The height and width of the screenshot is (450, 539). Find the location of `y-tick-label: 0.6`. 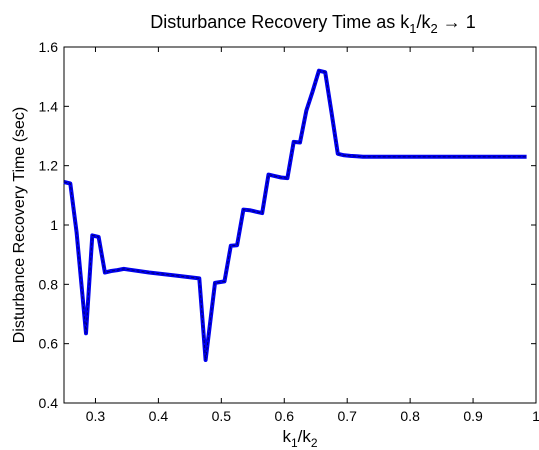

y-tick-label: 0.6 is located at coordinates (49, 344).